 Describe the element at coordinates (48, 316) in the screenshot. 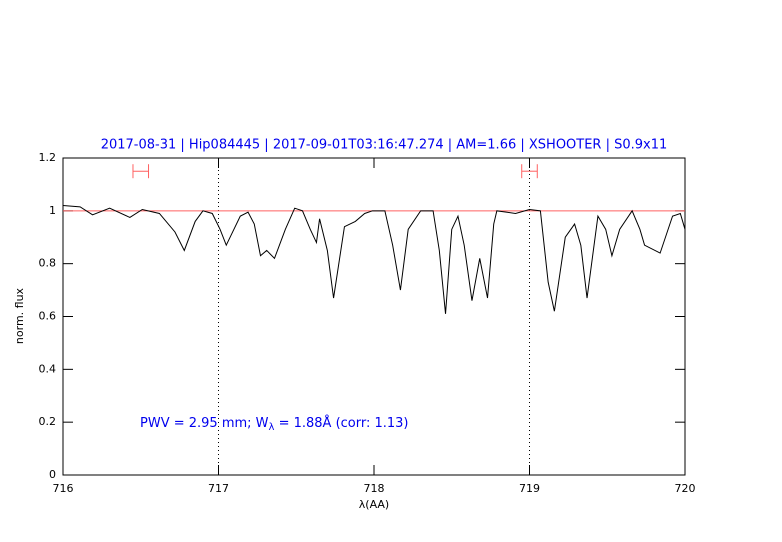

I see `y-tick-label: 0.6` at that location.